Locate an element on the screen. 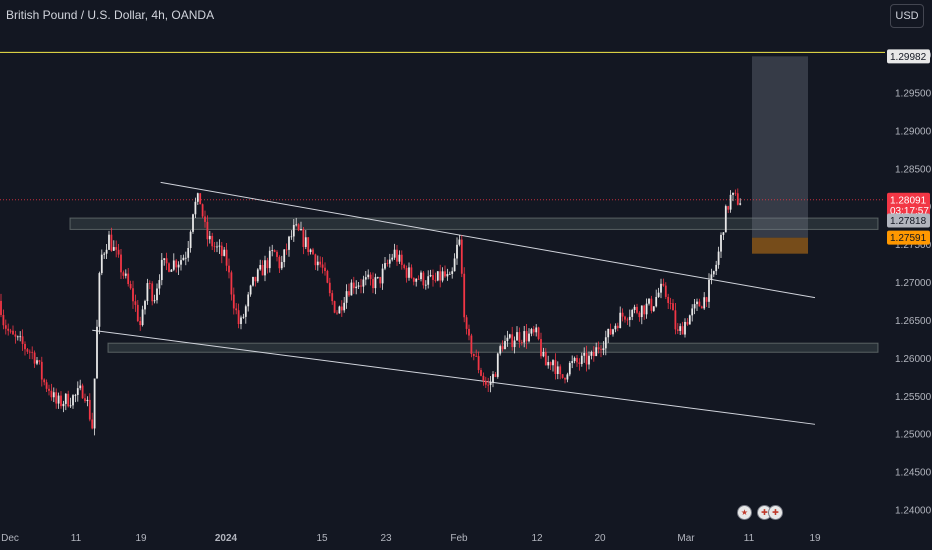 The width and height of the screenshot is (932, 550). position-target-box is located at coordinates (780, 147).